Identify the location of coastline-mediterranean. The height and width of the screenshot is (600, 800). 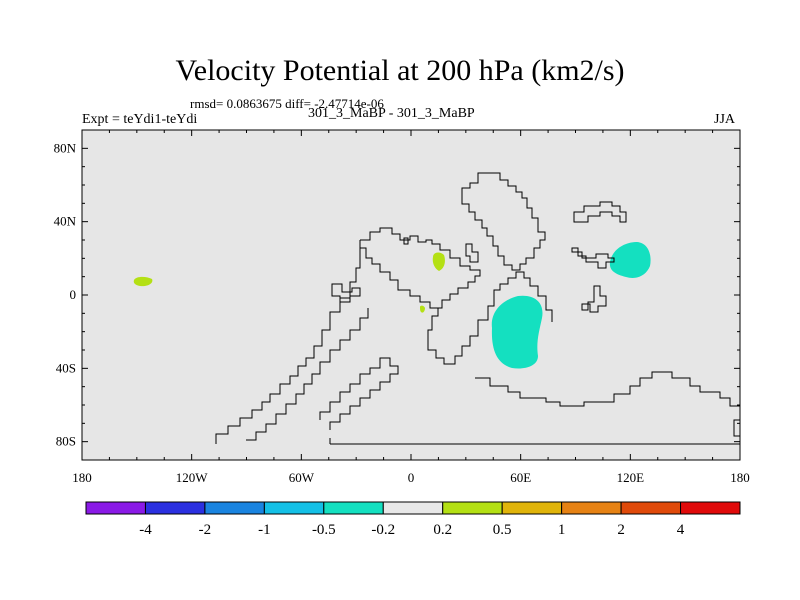
(406, 241).